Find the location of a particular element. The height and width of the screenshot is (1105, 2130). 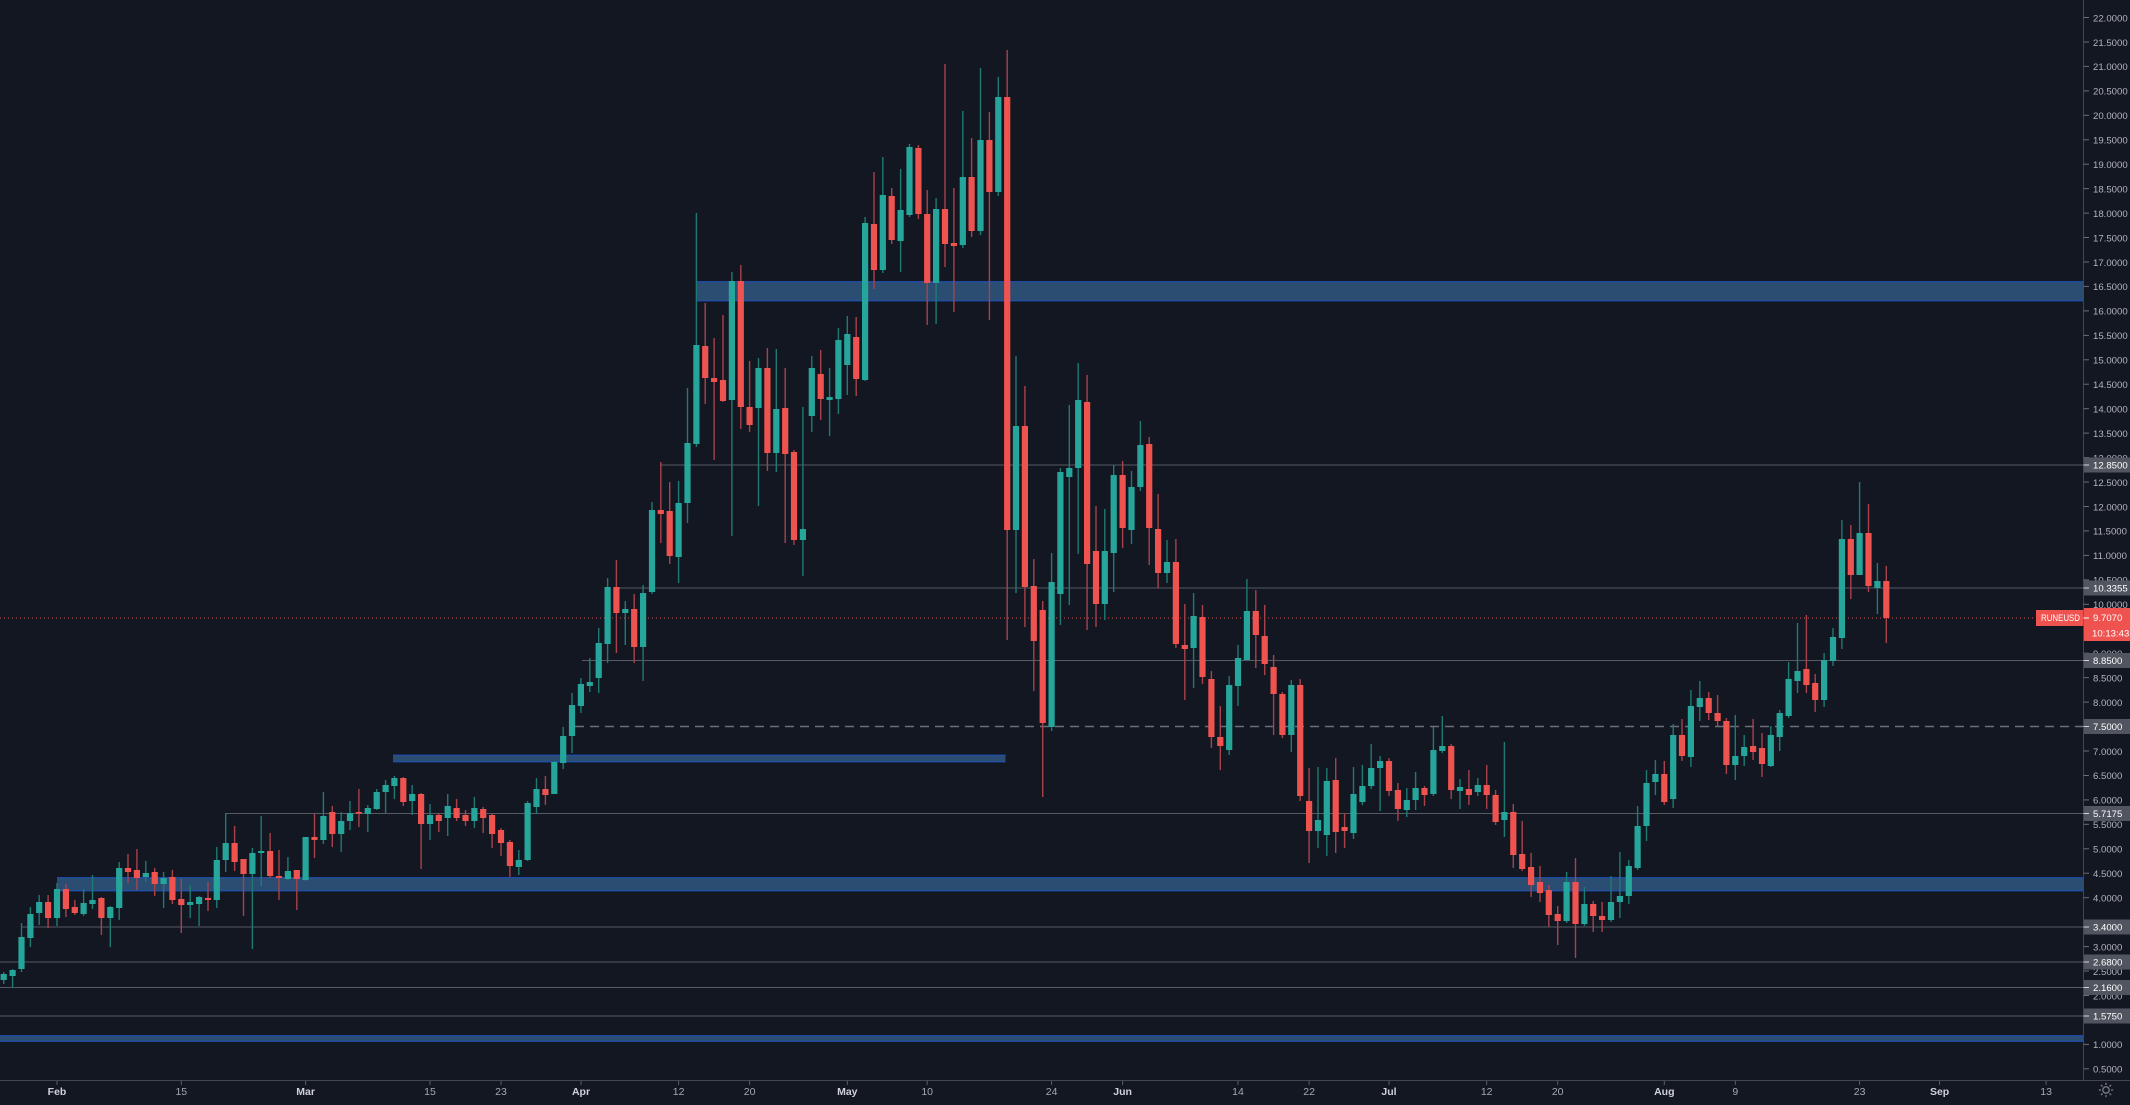

svg-text: 11.5000 is located at coordinates (2110, 532).